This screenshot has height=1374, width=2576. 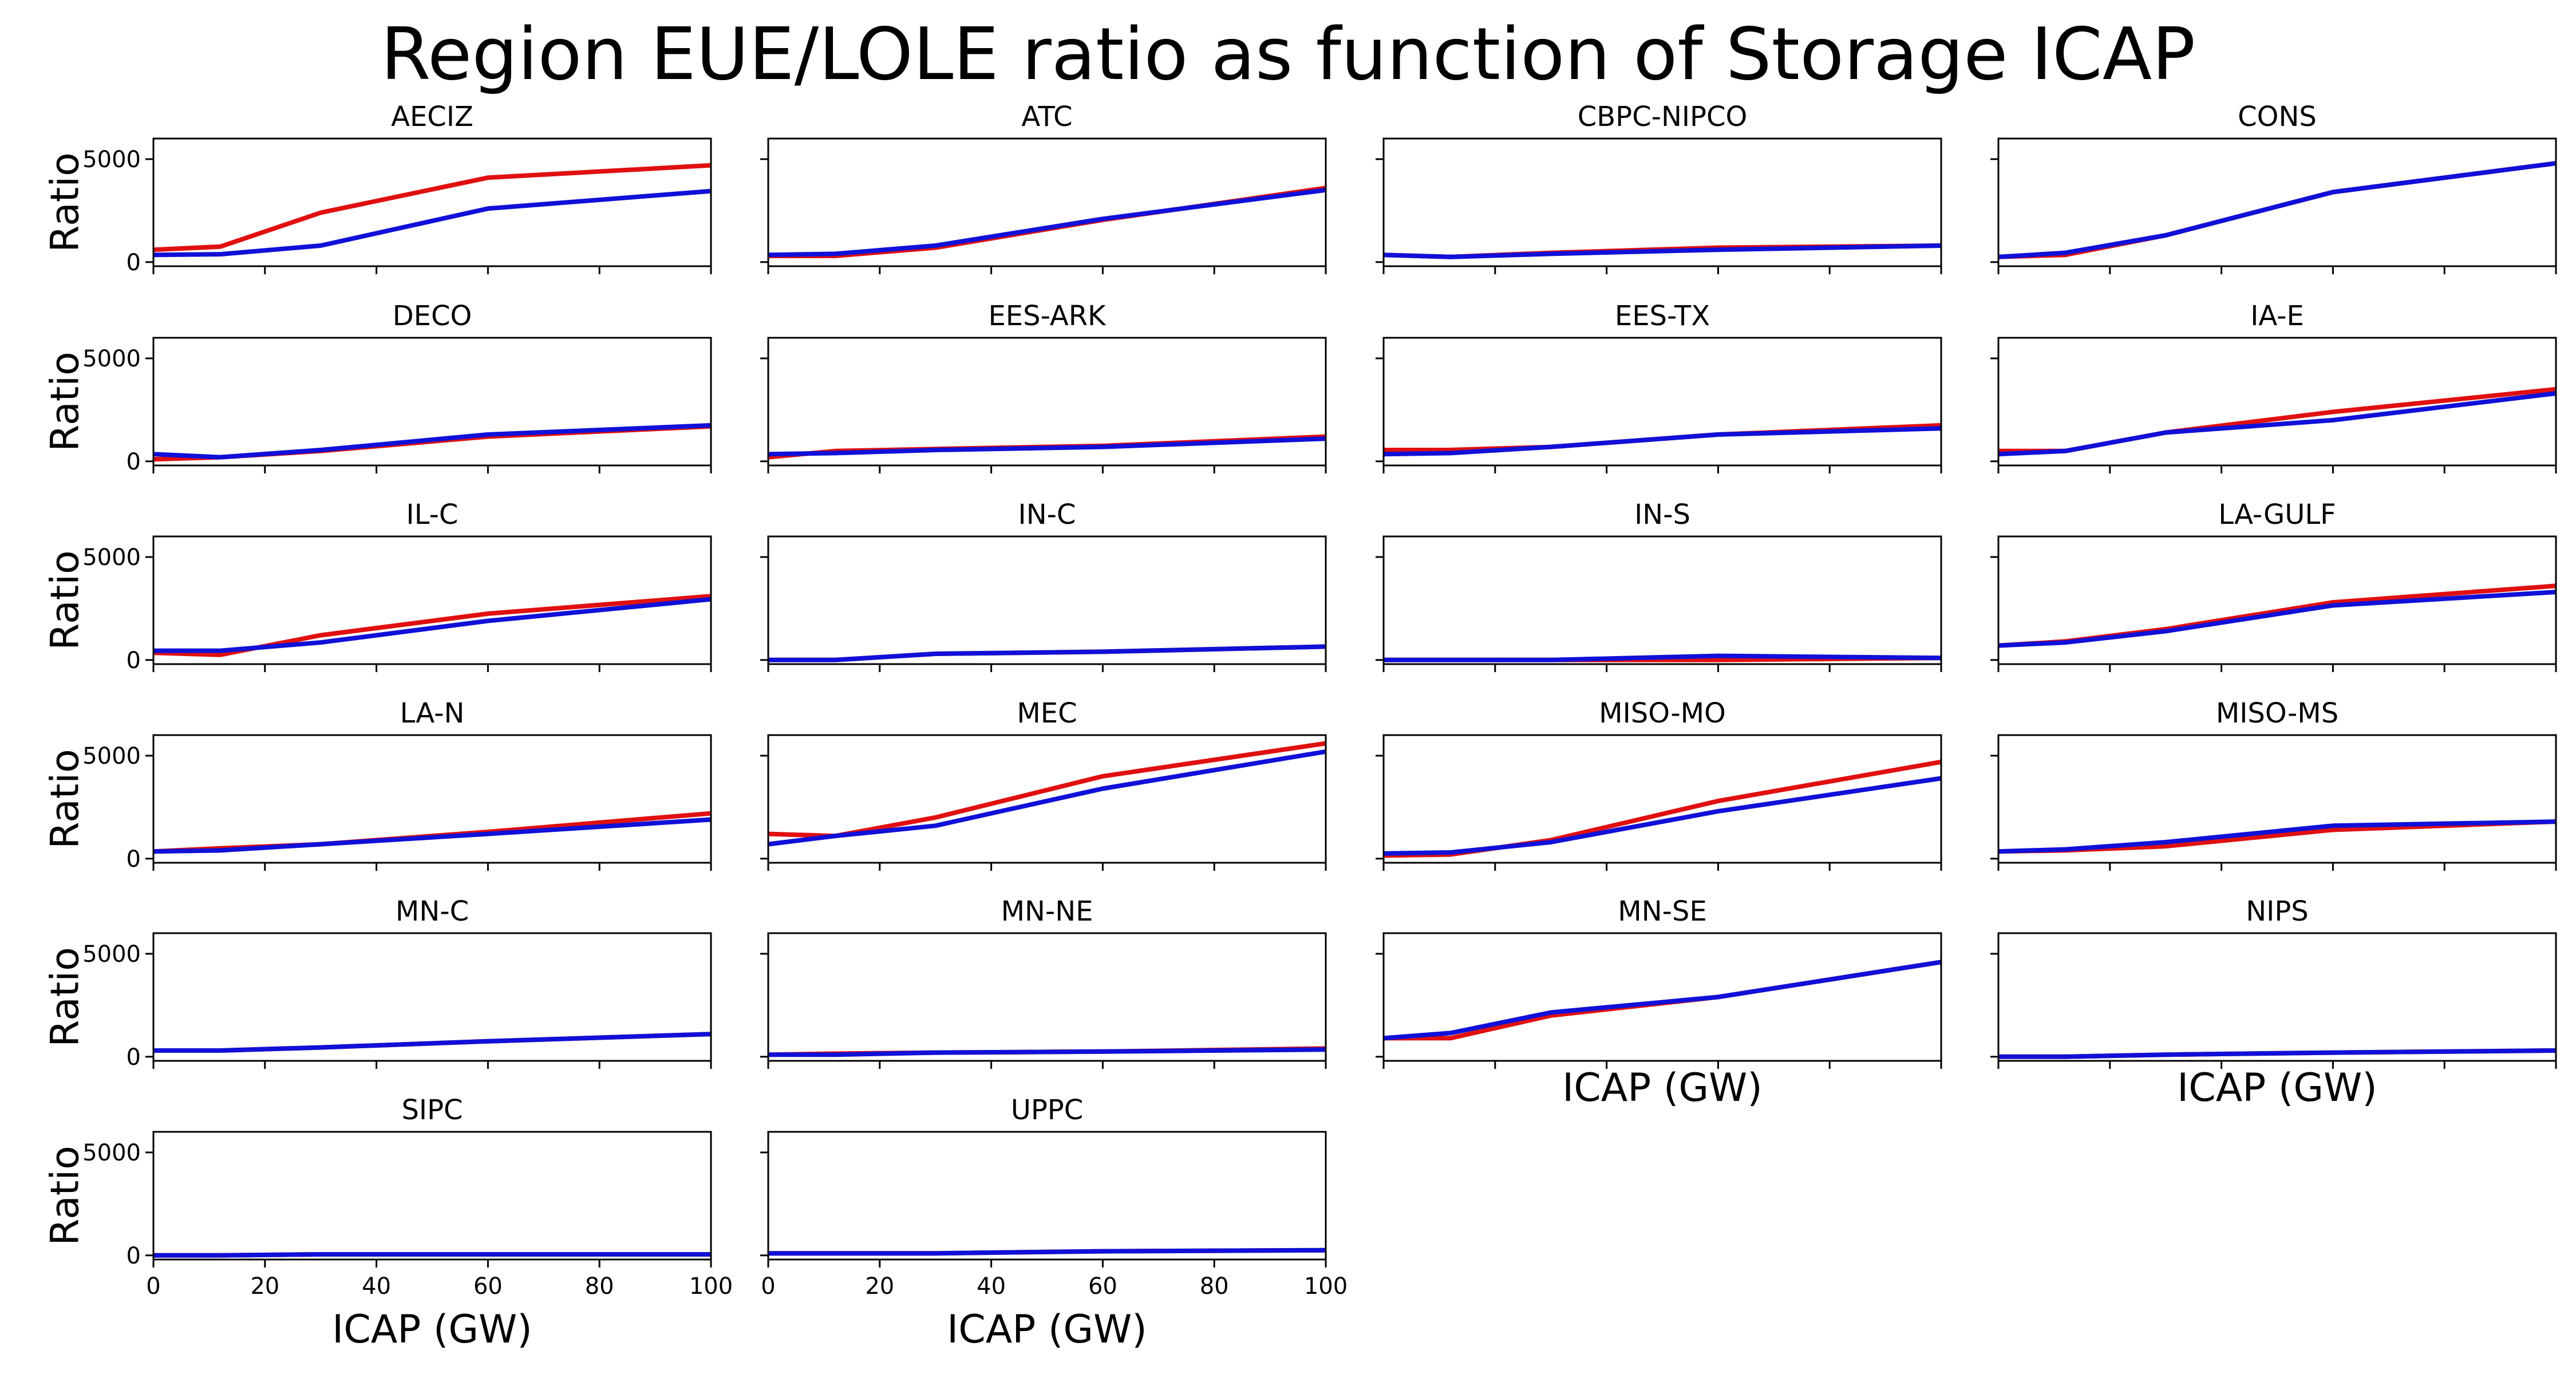 What do you see at coordinates (134, 263) in the screenshot?
I see `y-tick-label-aeciz-0: 0` at bounding box center [134, 263].